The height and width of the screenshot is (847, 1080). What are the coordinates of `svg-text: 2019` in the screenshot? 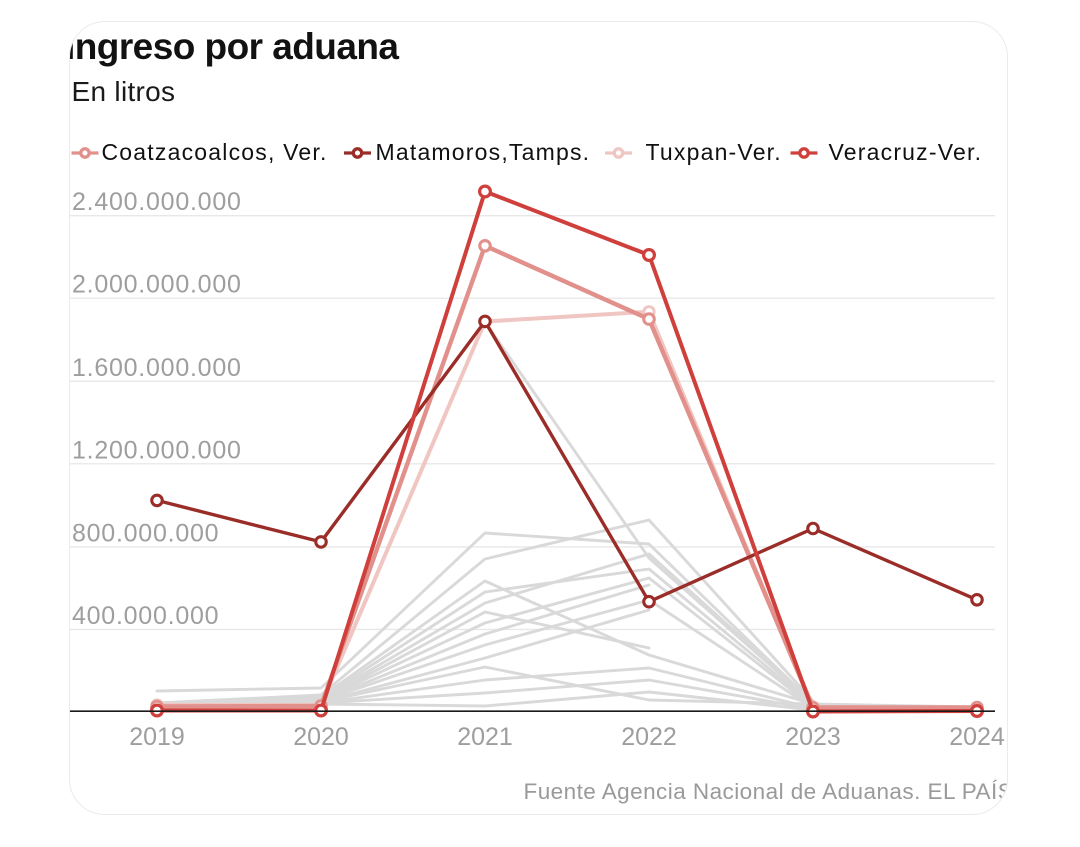 It's located at (157, 737).